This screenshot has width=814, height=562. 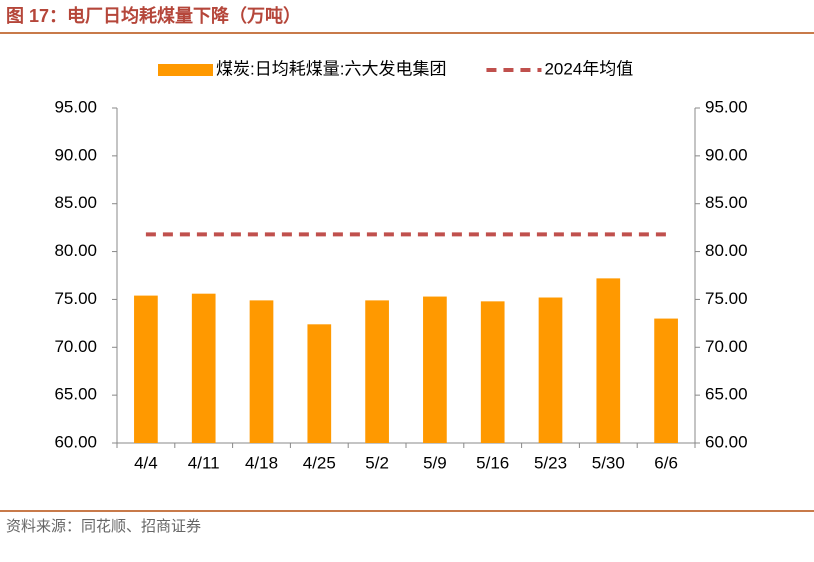 I want to click on legend-swatch, so click(x=185, y=70).